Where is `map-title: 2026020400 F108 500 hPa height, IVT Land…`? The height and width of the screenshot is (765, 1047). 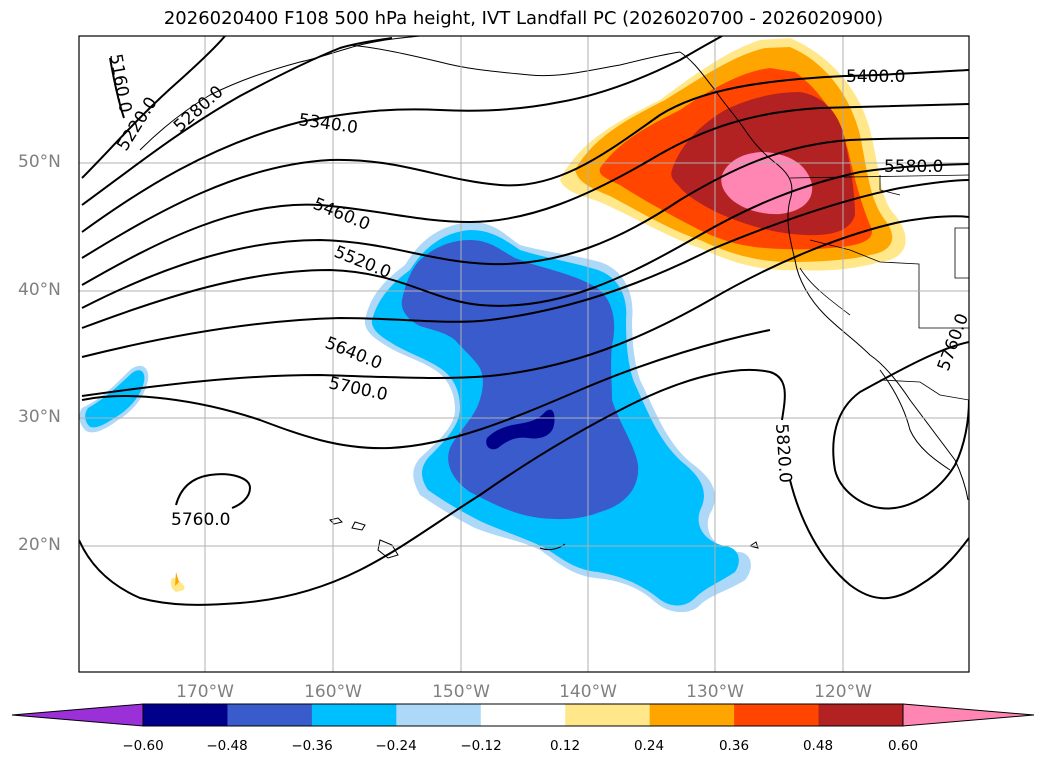 map-title: 2026020400 F108 500 hPa height, IVT Land… is located at coordinates (523, 18).